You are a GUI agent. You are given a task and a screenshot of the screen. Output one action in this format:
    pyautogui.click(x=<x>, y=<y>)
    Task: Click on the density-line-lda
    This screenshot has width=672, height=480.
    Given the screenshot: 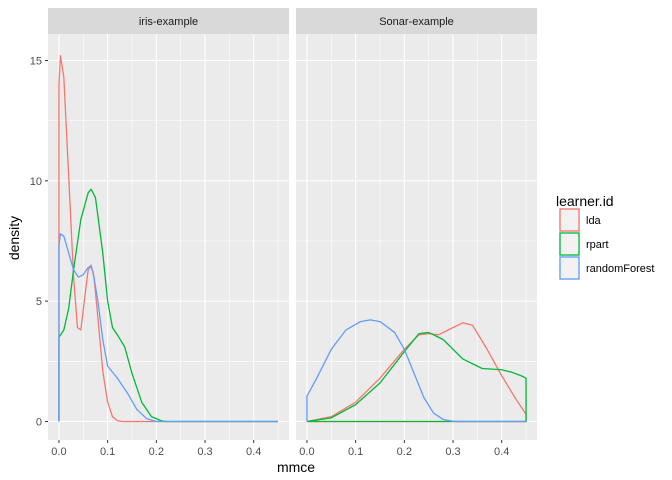 What is the action you would take?
    pyautogui.click(x=416, y=372)
    